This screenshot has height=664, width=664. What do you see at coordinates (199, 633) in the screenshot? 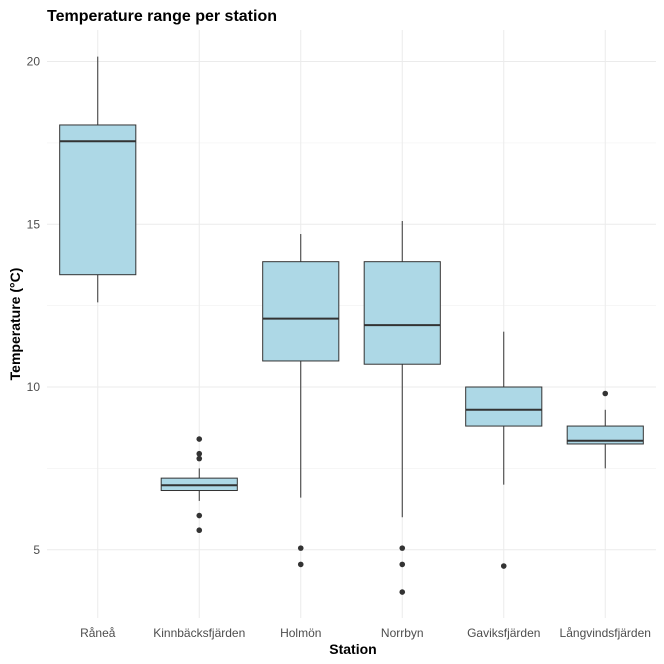
I see `x-tick-label: Kinnbäcksfjärden` at bounding box center [199, 633].